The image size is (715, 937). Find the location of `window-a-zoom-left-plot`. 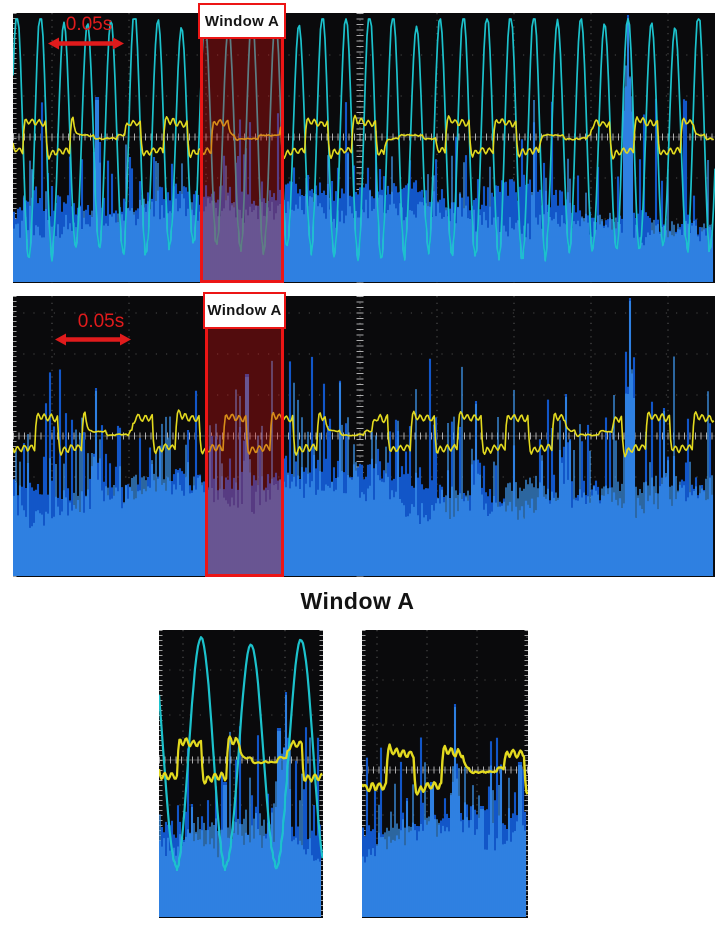

window-a-zoom-left-plot is located at coordinates (241, 774).